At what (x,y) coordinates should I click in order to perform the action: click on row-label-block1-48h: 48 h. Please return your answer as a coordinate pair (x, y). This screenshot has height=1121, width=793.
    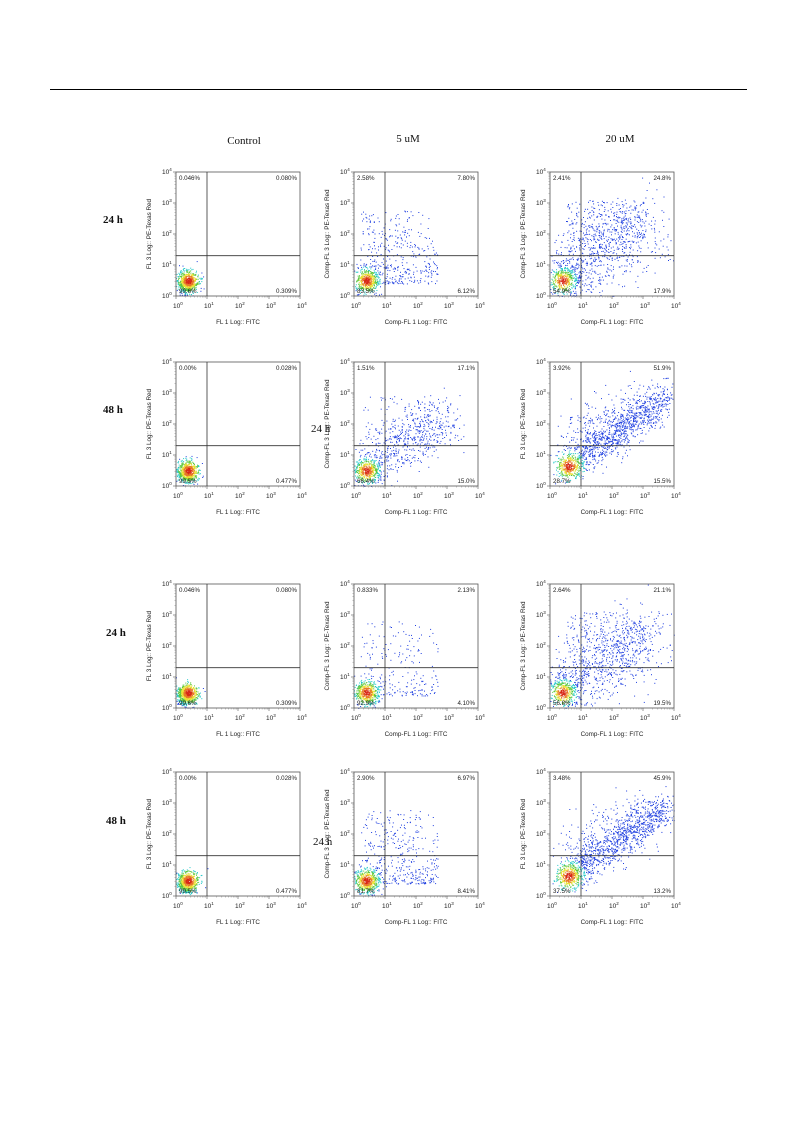
    Looking at the image, I should click on (113, 410).